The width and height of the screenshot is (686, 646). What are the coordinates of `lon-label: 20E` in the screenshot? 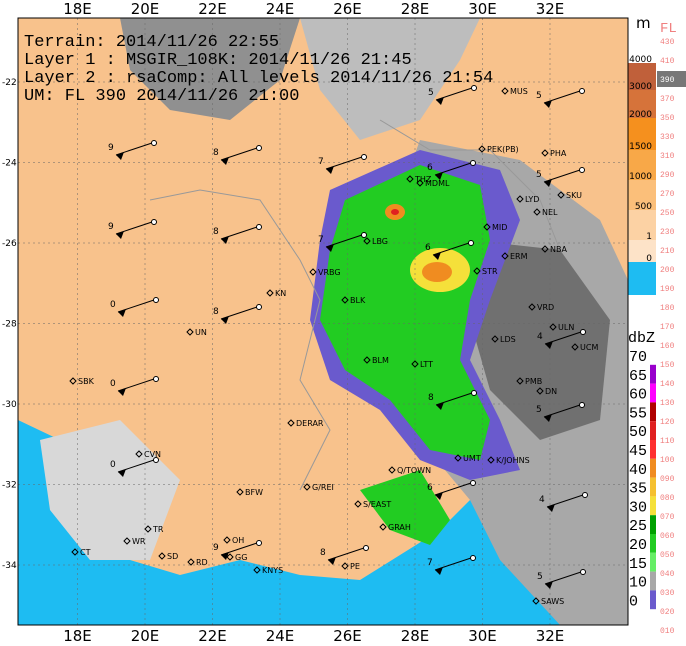 It's located at (145, 636).